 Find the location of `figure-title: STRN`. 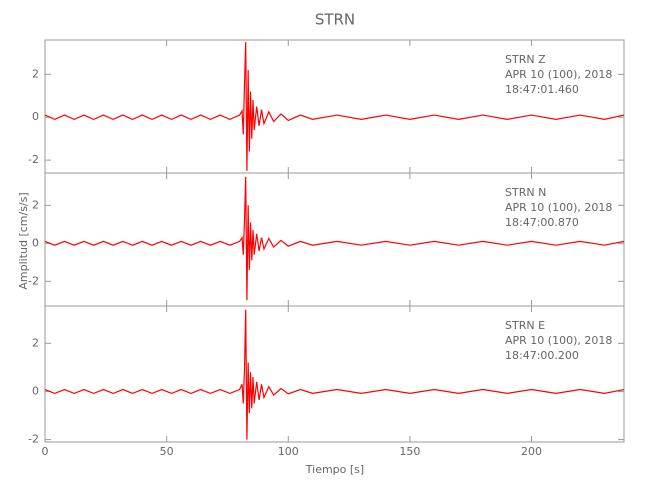

figure-title: STRN is located at coordinates (335, 20).